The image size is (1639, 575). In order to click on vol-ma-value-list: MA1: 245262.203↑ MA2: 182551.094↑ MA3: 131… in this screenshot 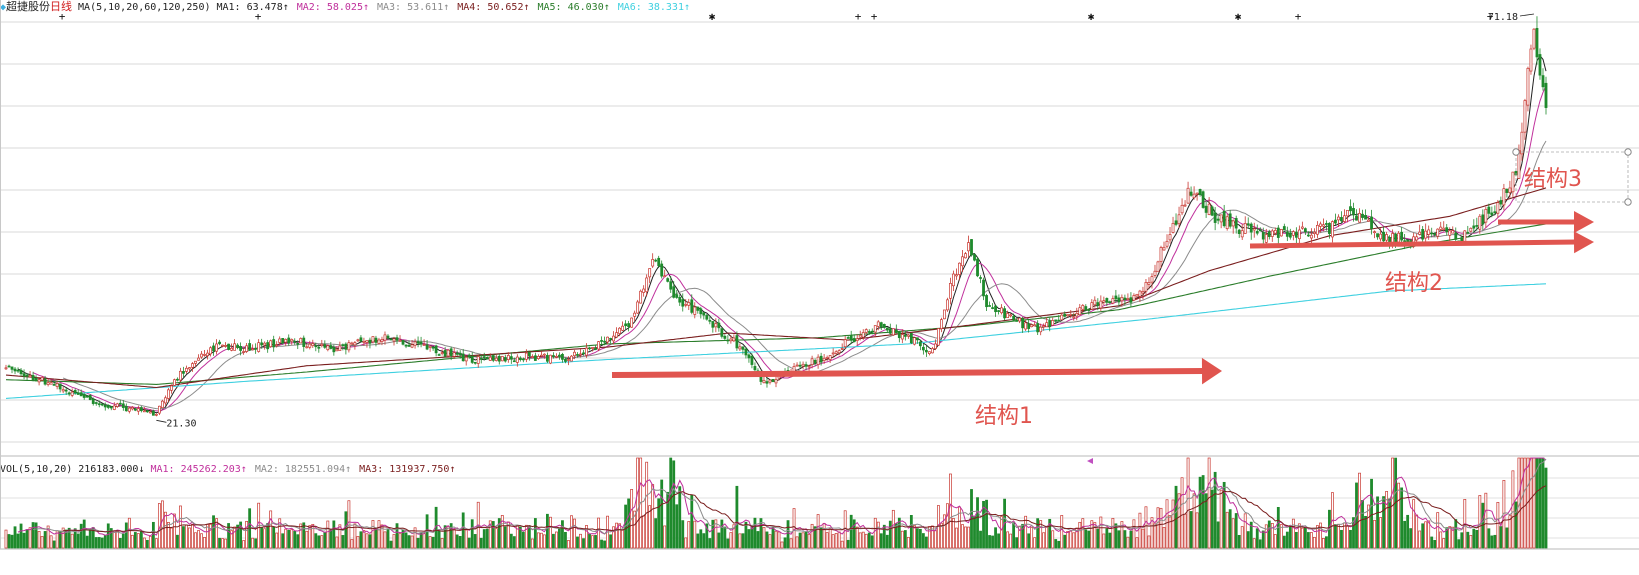, I will do `click(306, 469)`.